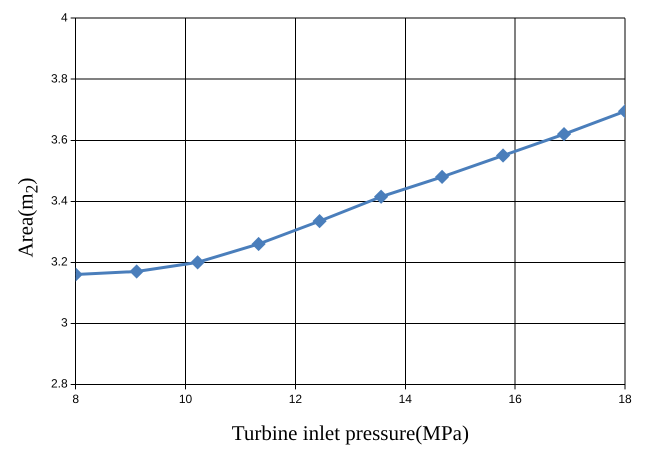 Image resolution: width=647 pixels, height=459 pixels. Describe the element at coordinates (405, 399) in the screenshot. I see `x-tick-label: 14` at that location.